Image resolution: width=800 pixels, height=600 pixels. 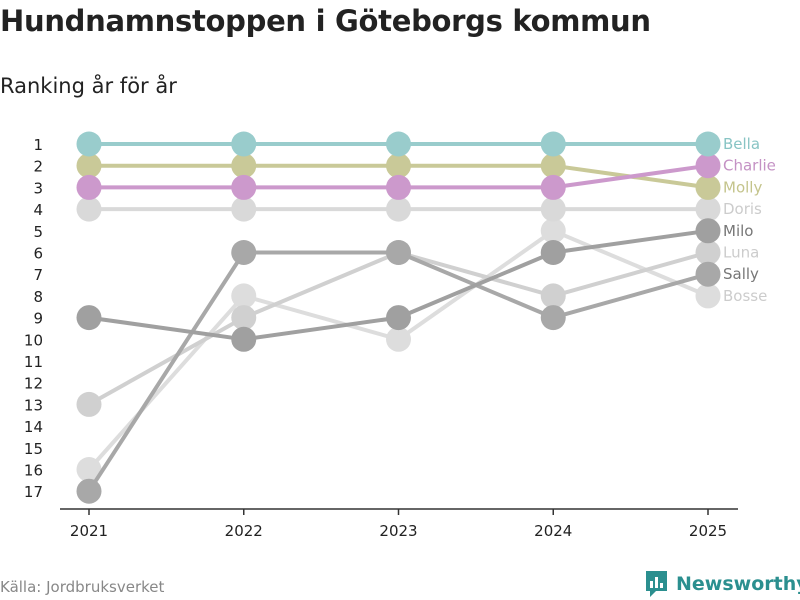 I want to click on x-tick-label: 2023, so click(x=398, y=531).